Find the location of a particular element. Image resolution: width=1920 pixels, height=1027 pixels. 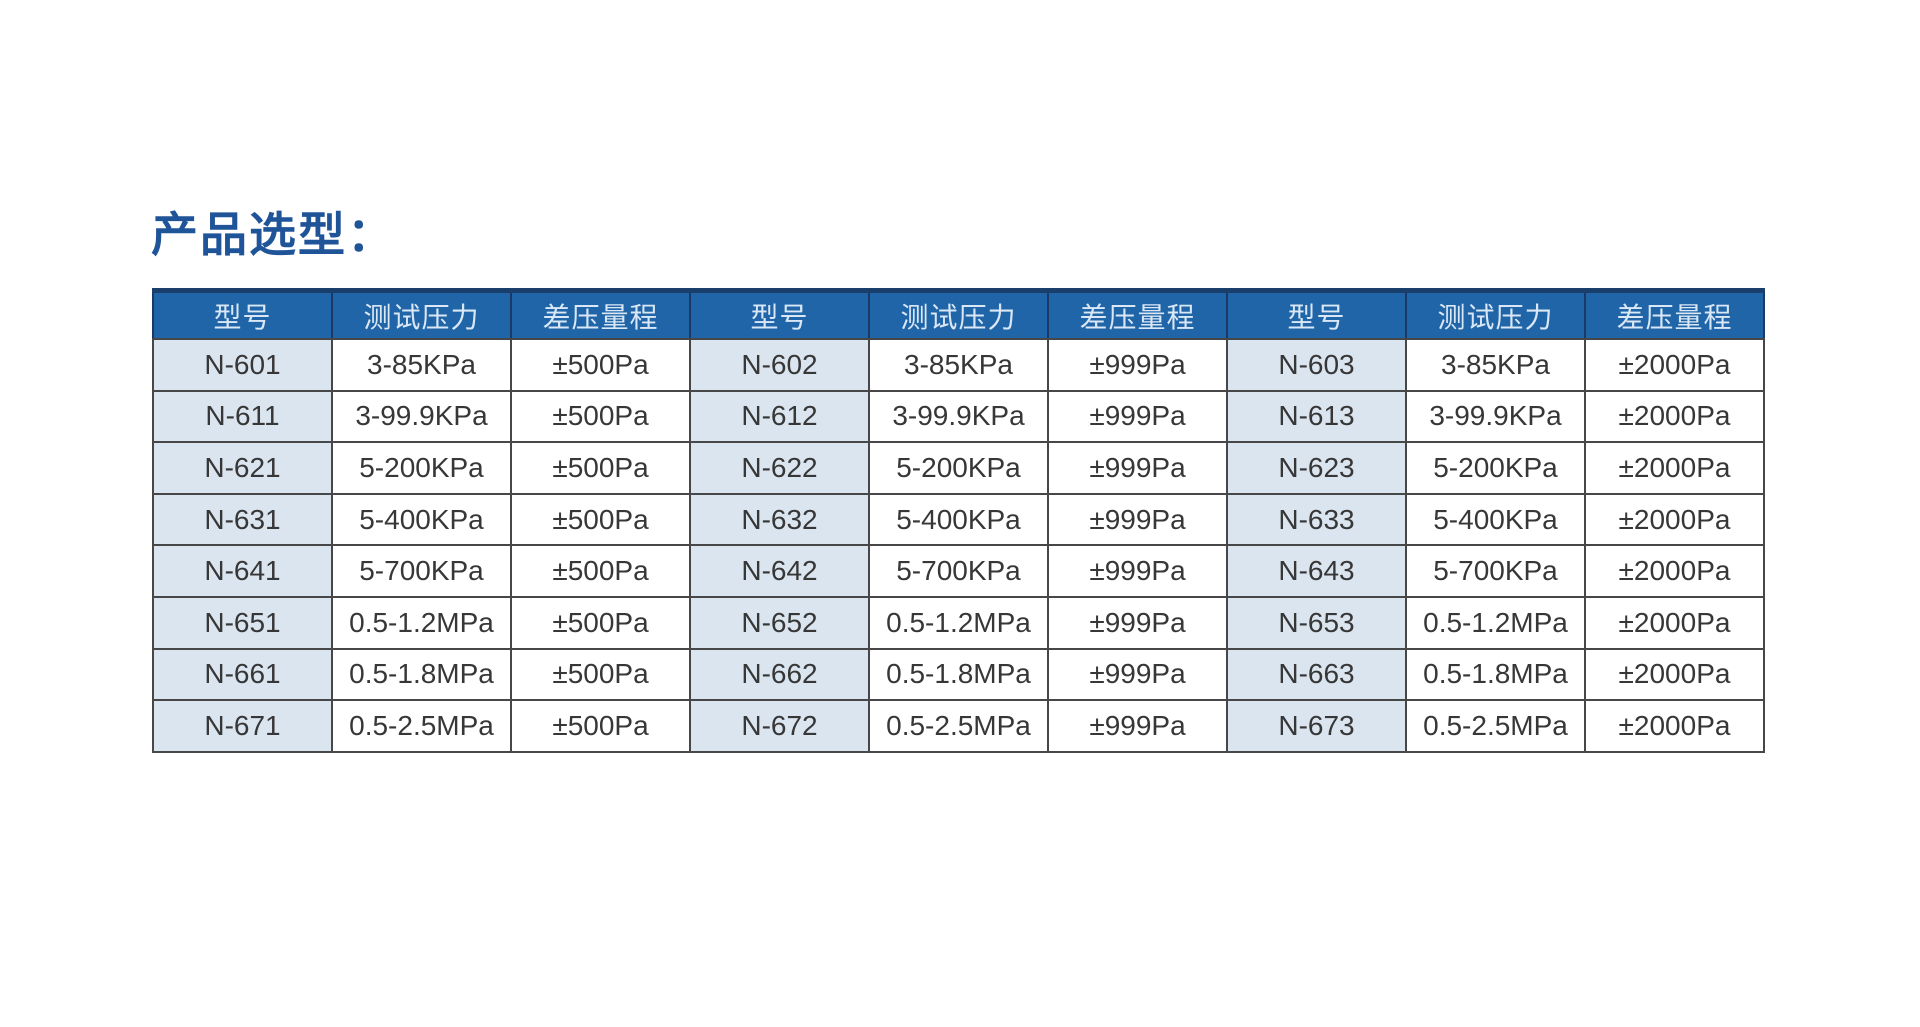

table-header: 型号 测试压力 差压量程 型号 测试压力 差压量程 型号 测试压力 差压量程 is located at coordinates (958, 314).